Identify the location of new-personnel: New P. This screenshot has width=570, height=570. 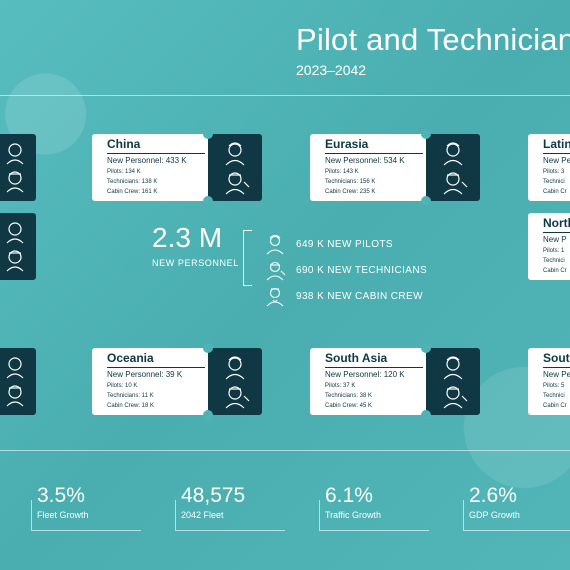
(555, 239).